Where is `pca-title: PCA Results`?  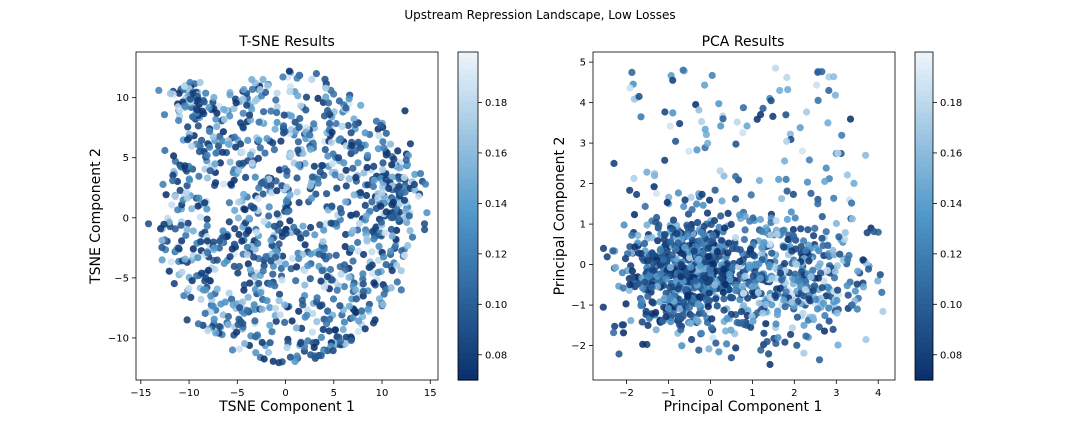
pca-title: PCA Results is located at coordinates (743, 42).